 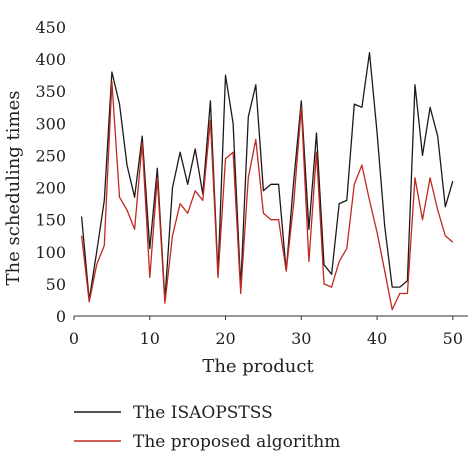 What do you see at coordinates (50, 59) in the screenshot?
I see `y-tick-label: 400` at bounding box center [50, 59].